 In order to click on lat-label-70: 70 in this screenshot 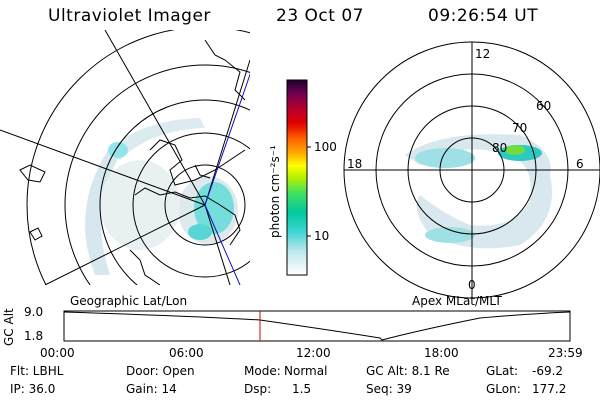, I will do `click(520, 128)`.